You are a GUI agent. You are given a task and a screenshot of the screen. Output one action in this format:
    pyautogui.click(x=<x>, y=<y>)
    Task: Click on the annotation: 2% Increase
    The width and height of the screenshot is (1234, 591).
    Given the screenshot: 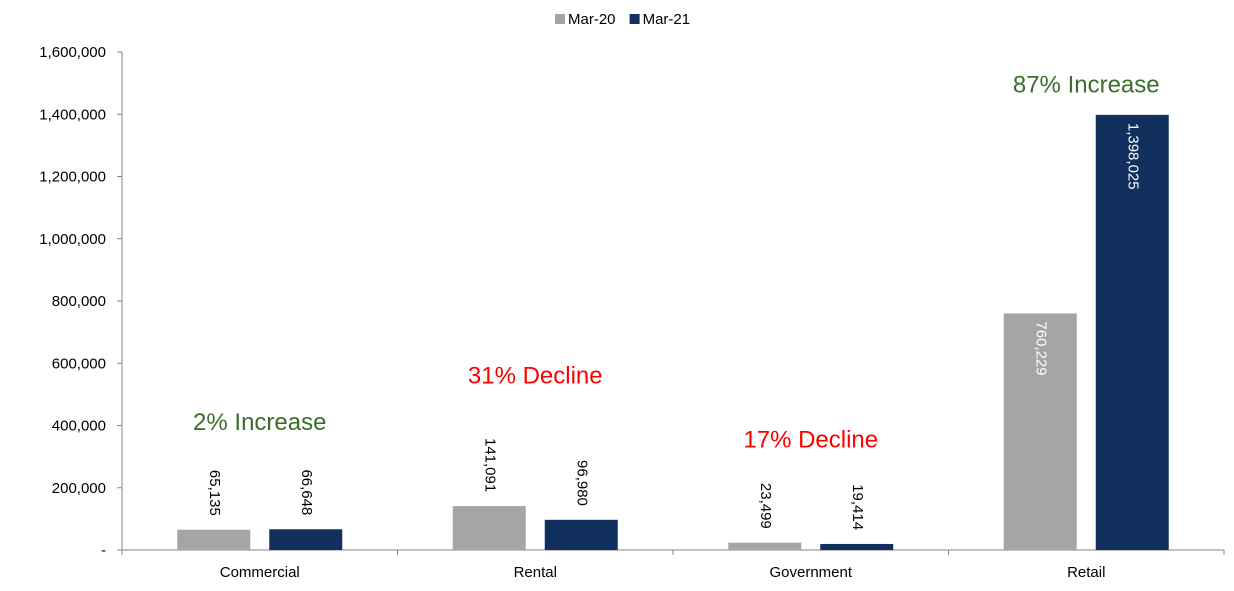 What is the action you would take?
    pyautogui.click(x=259, y=422)
    